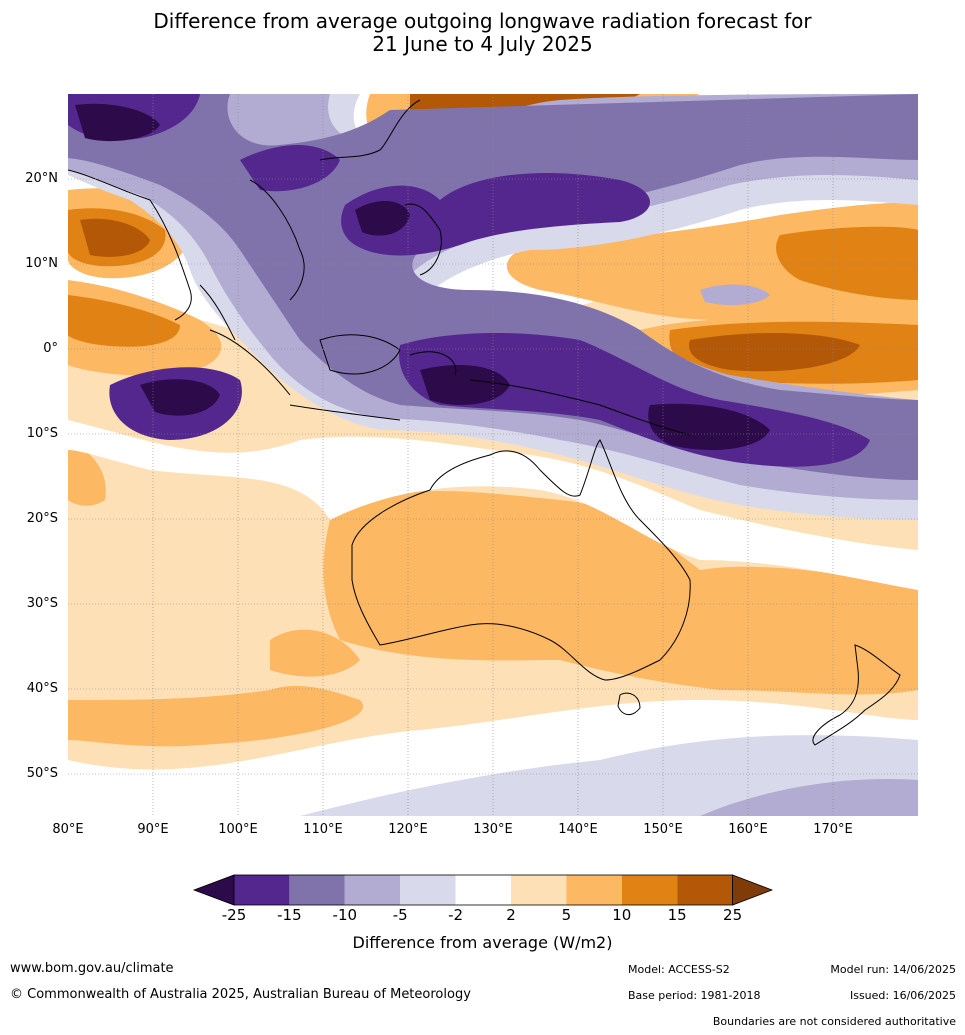 This screenshot has width=965, height=1035. I want to click on field-tropical-neutral, so click(493, 505).